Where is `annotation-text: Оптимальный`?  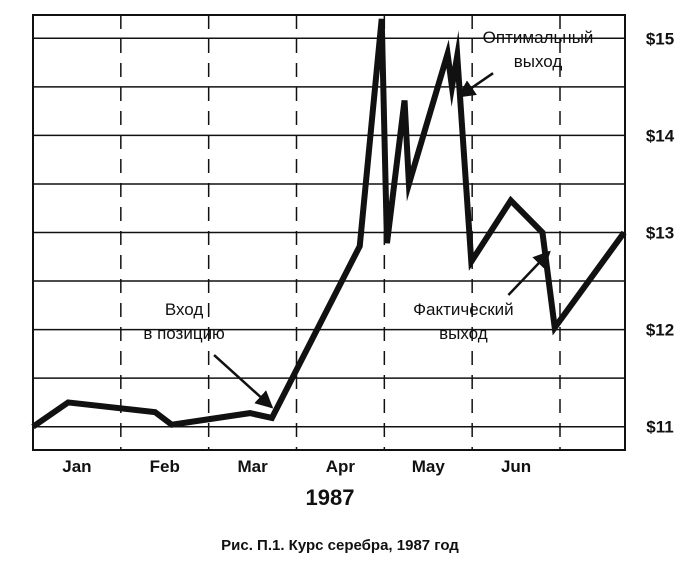
annotation-text: Оптимальный is located at coordinates (538, 37).